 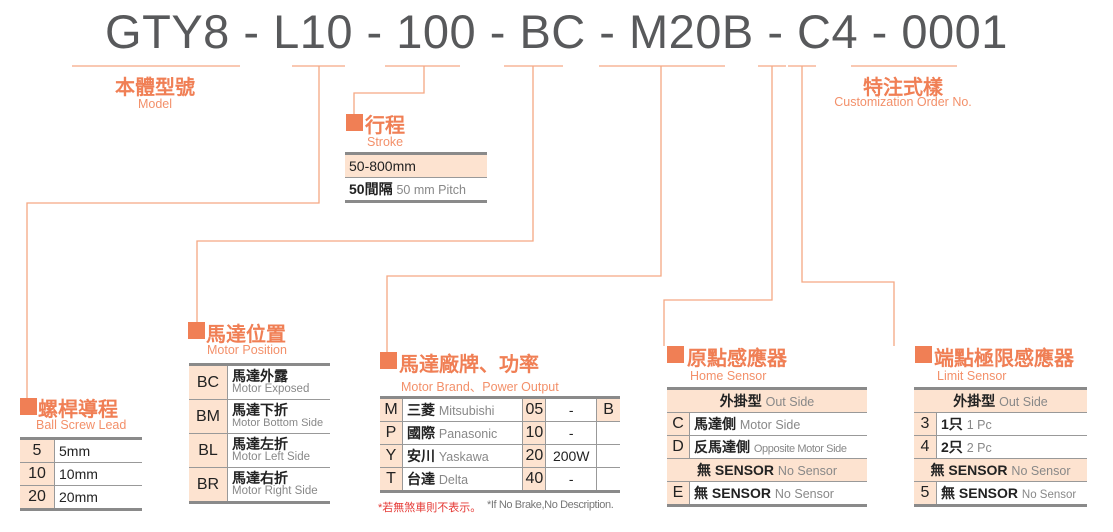 I want to click on connector-position, so click(x=365, y=194).